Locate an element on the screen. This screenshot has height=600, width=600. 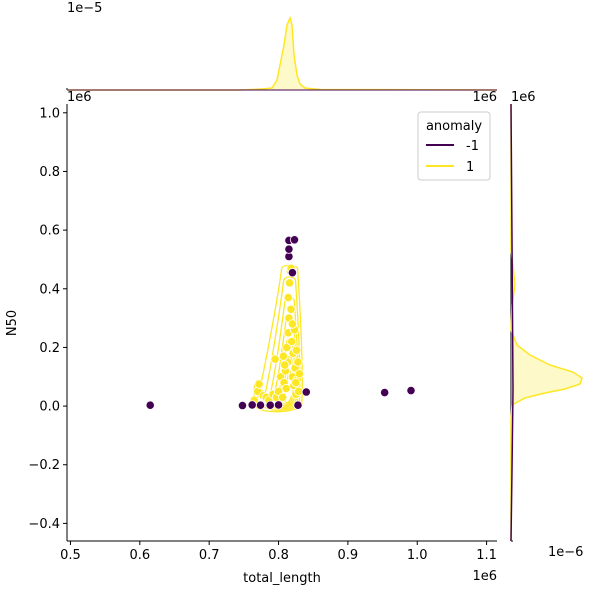
y-tick-label: 0.4 is located at coordinates (49, 289).